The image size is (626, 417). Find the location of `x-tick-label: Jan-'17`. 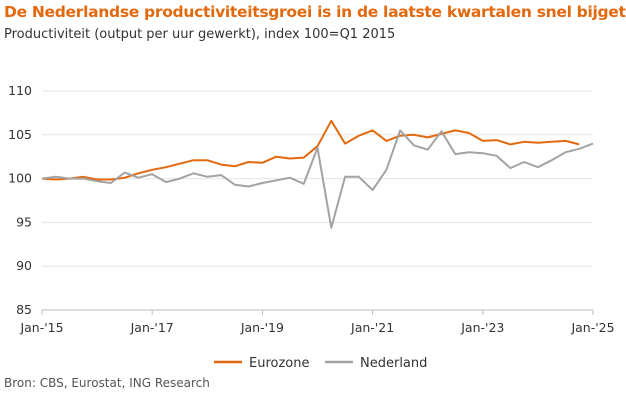

x-tick-label: Jan-'17 is located at coordinates (152, 327).